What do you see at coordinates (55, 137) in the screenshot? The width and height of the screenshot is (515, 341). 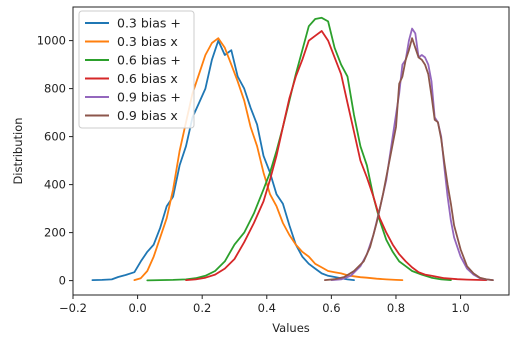 I see `y-tick-label: 600` at bounding box center [55, 137].